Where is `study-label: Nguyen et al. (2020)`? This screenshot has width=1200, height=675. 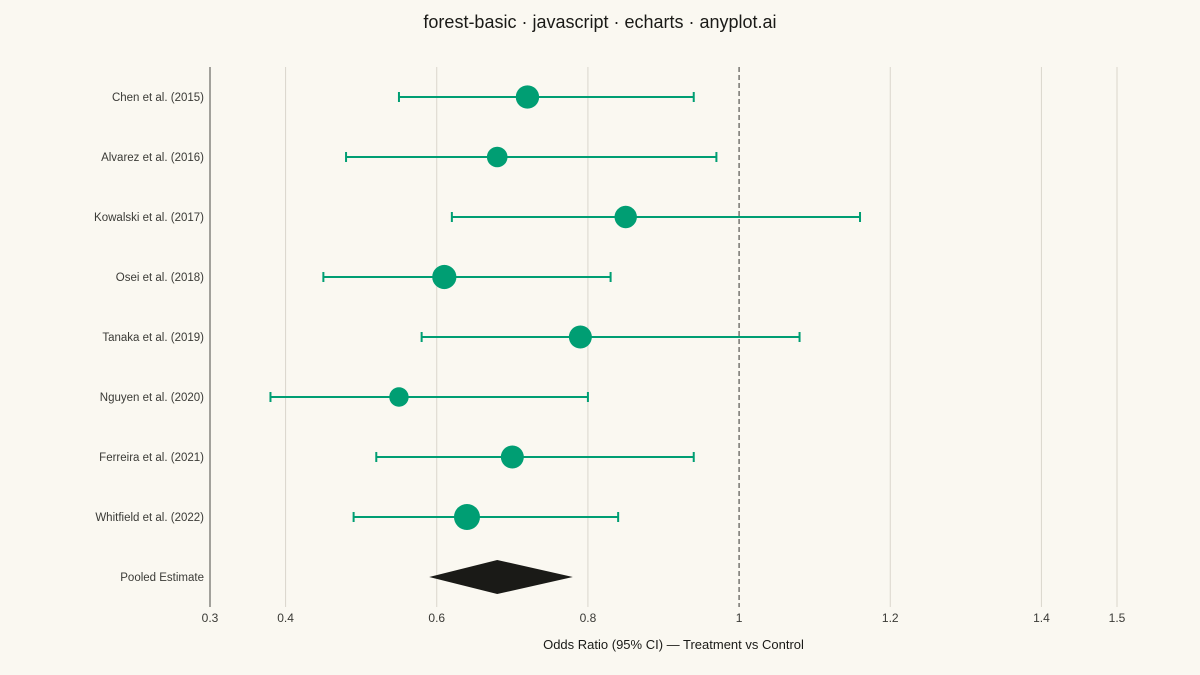
study-label: Nguyen et al. (2020) is located at coordinates (152, 398).